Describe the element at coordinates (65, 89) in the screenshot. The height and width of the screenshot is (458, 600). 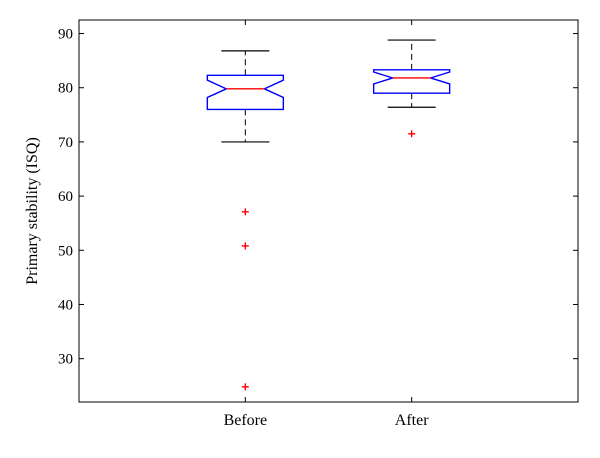
I see `y-tick-label: 80` at that location.